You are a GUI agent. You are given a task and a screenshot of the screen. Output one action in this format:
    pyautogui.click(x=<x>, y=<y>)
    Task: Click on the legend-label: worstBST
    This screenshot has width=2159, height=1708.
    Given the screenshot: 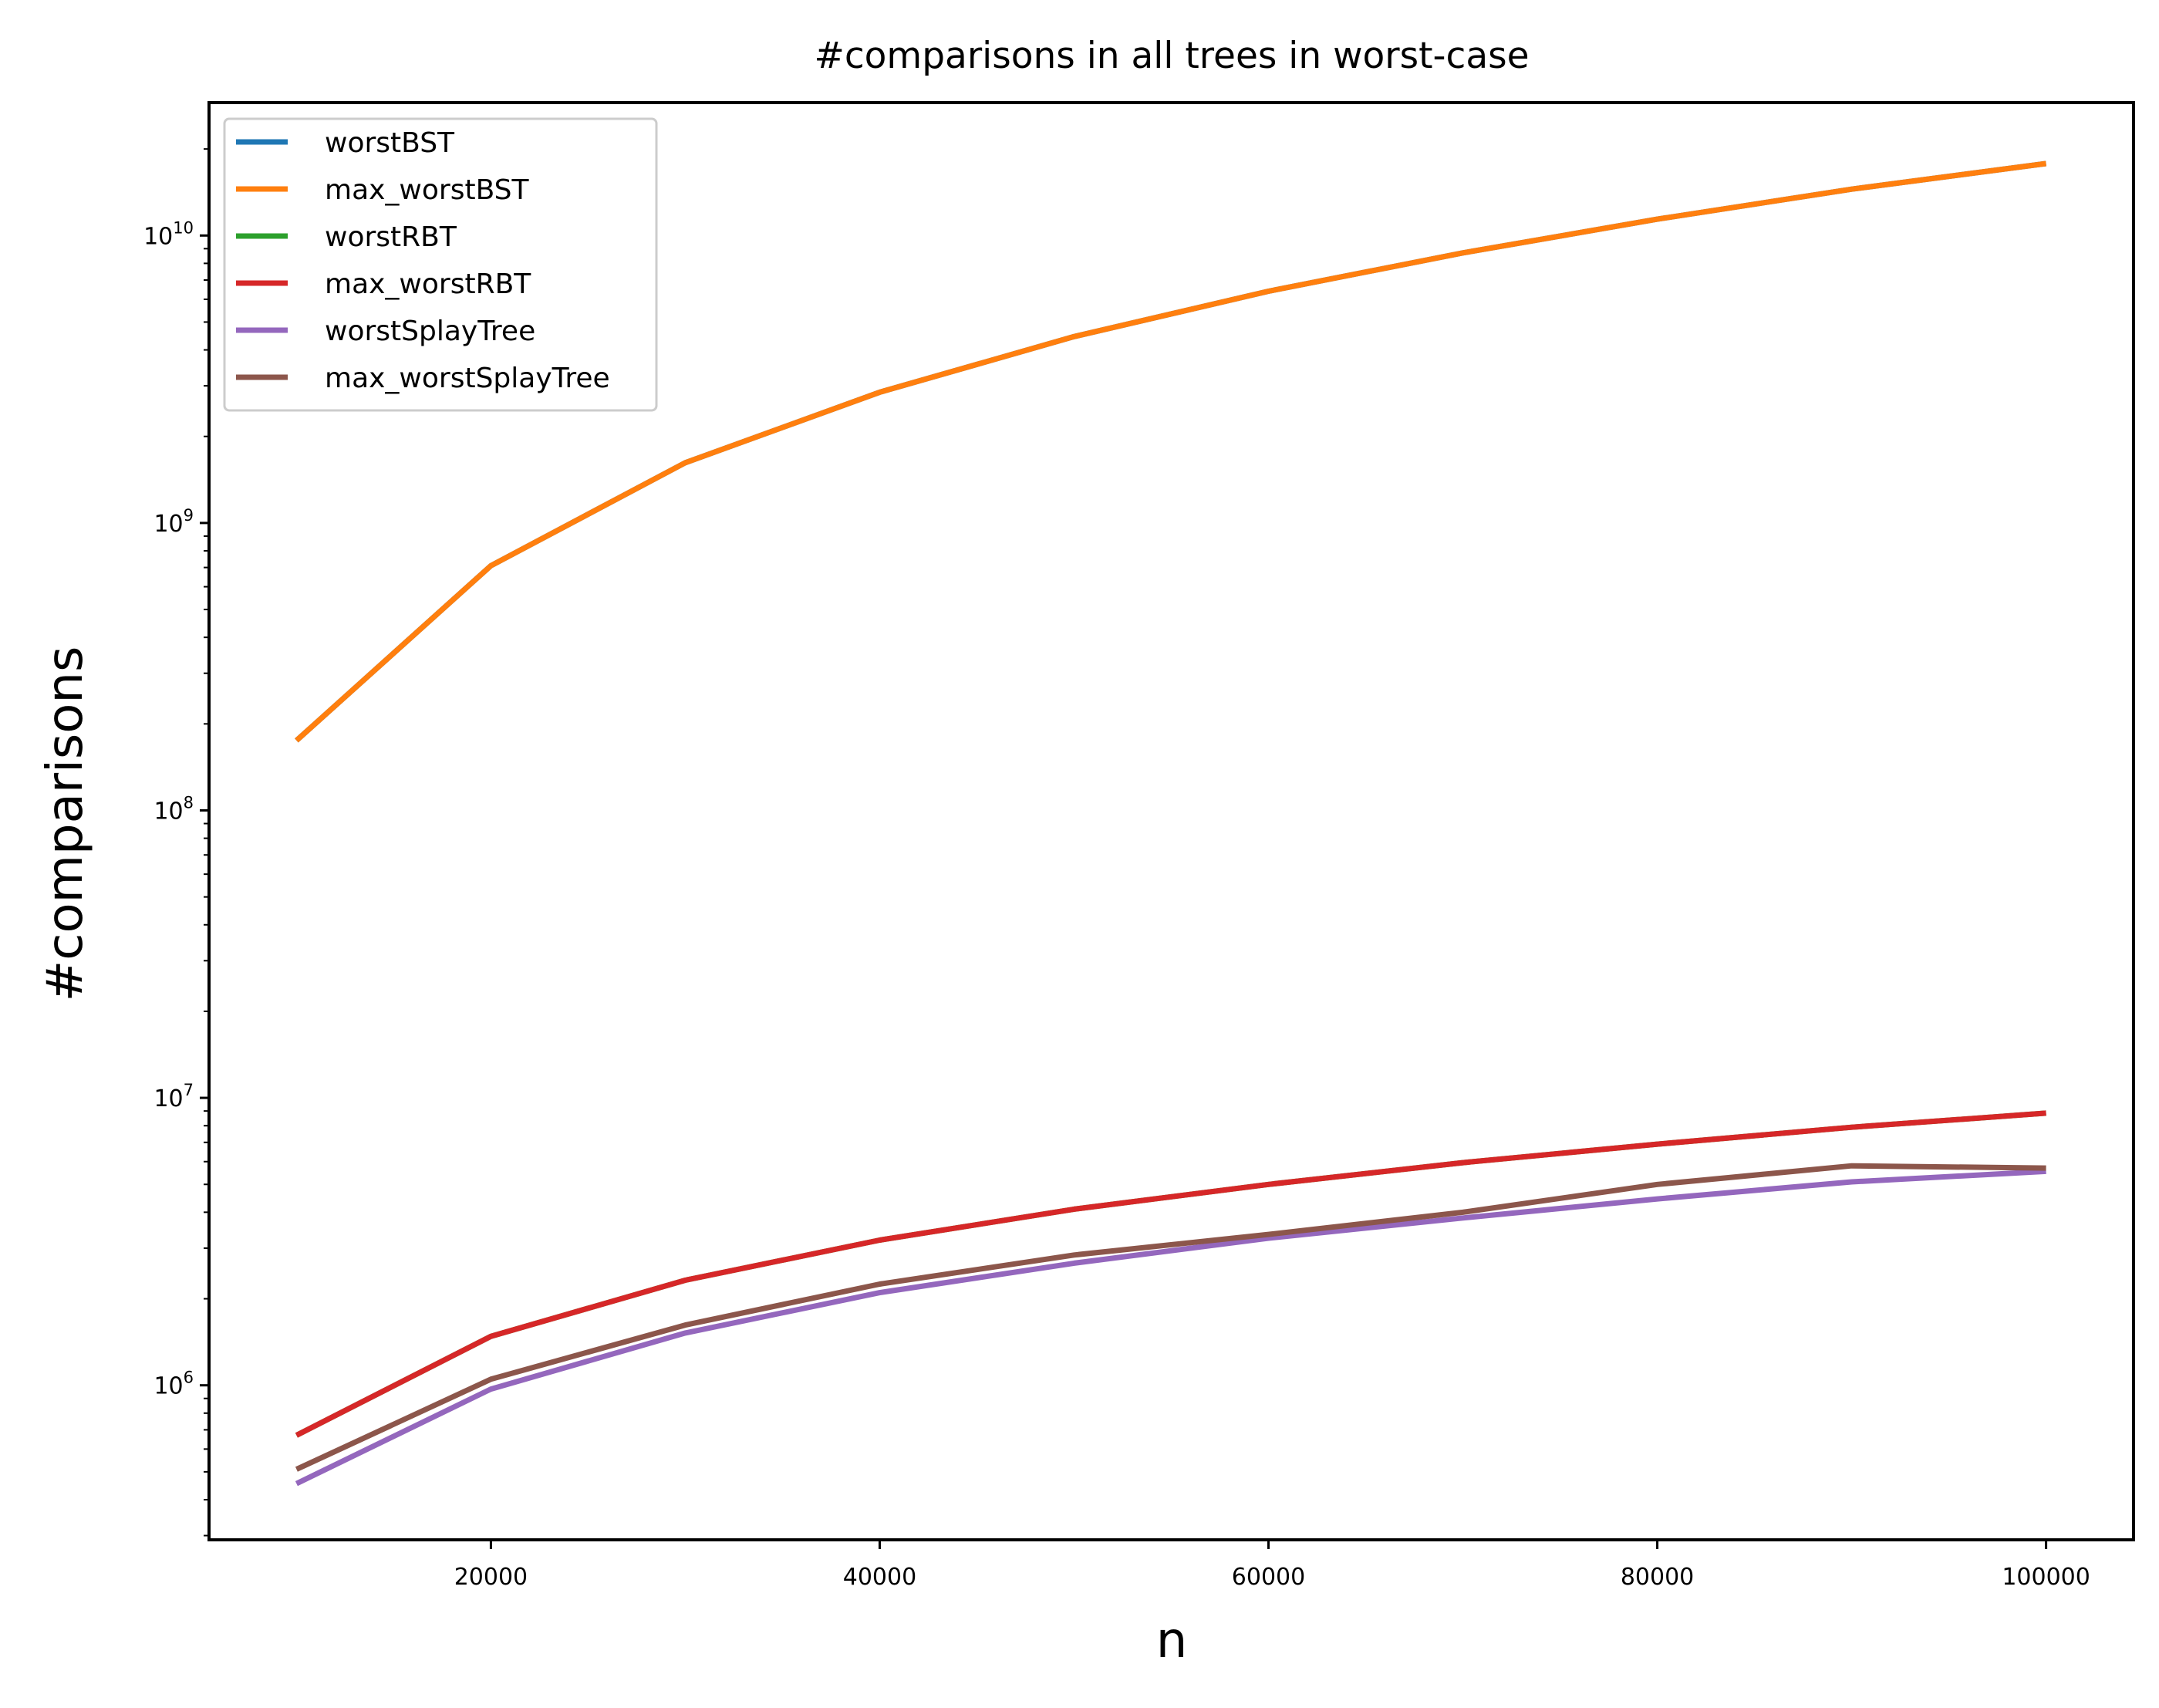 What is the action you would take?
    pyautogui.click(x=390, y=143)
    